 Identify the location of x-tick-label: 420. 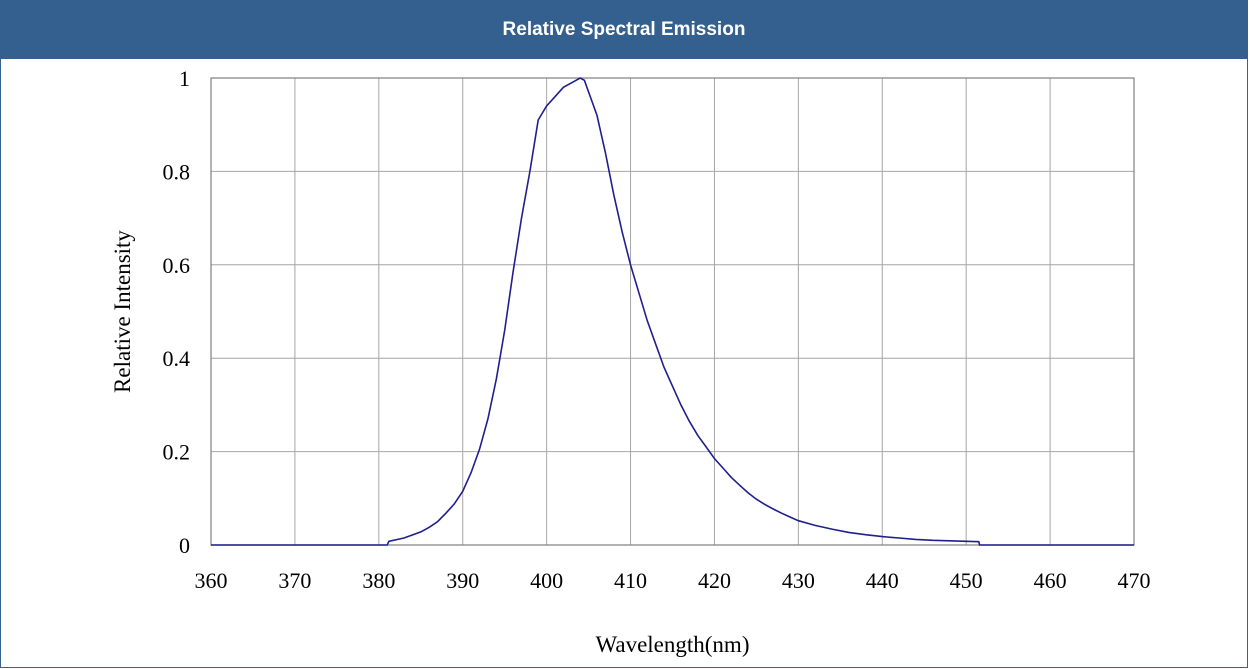
(714, 580).